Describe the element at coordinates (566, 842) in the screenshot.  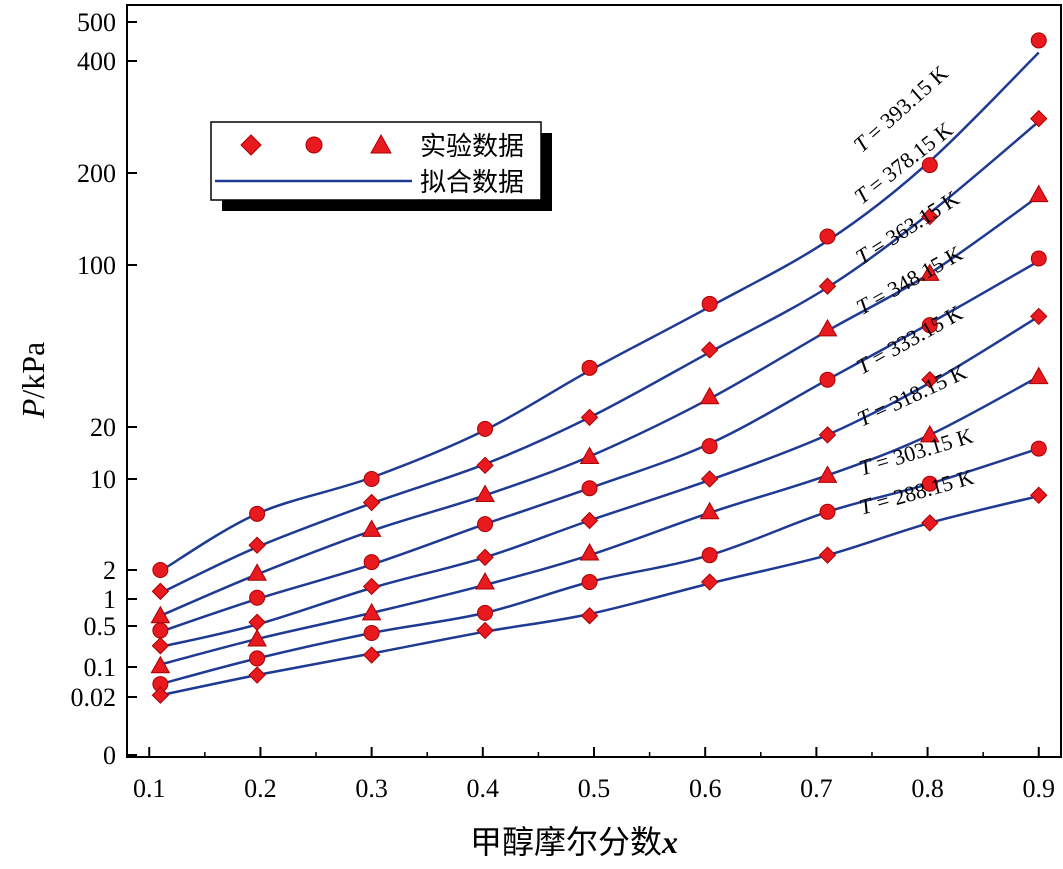
I see `x-axis-title-text: 甲醇摩尔分数` at that location.